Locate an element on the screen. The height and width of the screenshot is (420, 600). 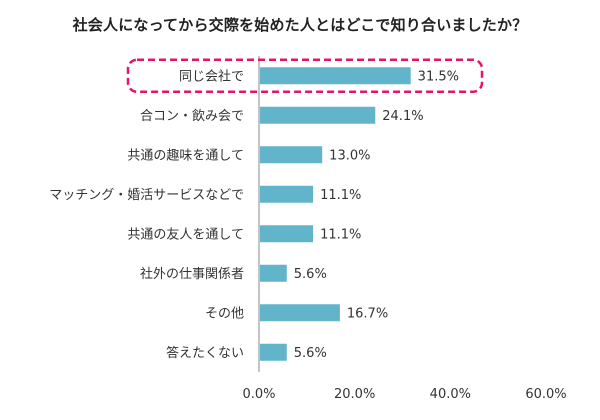
category-label: 合コン・飲み会で is located at coordinates (192, 116).